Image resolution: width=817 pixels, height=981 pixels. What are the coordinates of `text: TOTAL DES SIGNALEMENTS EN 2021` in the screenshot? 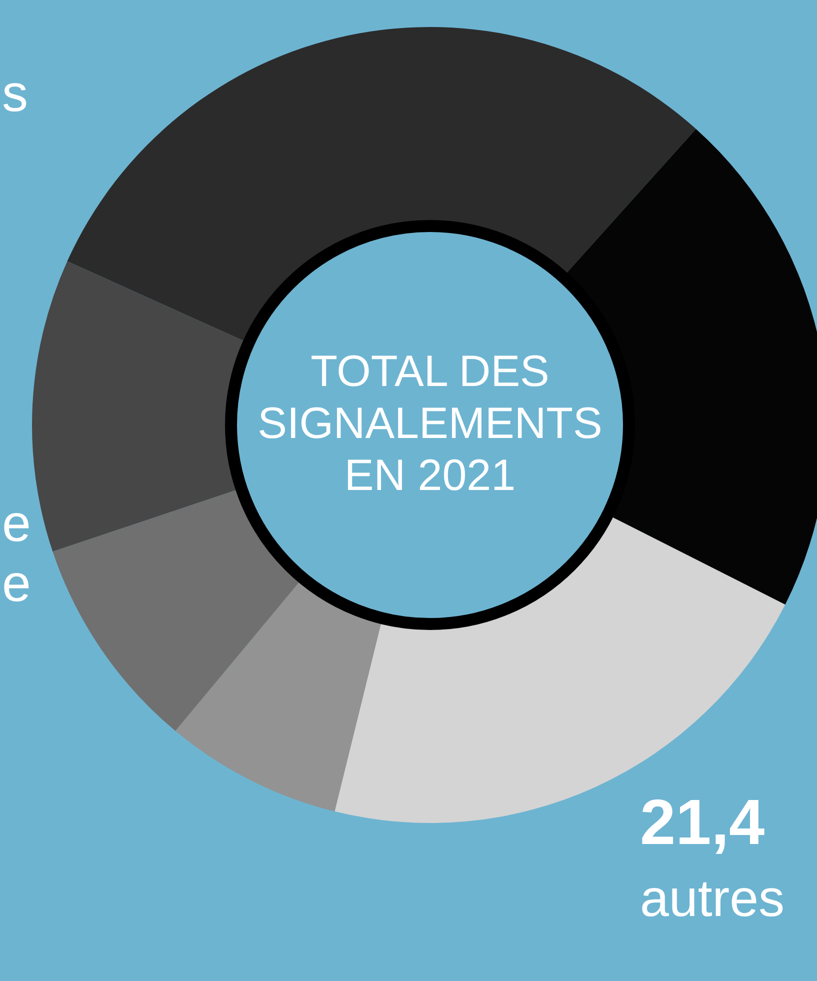 It's located at (430, 423).